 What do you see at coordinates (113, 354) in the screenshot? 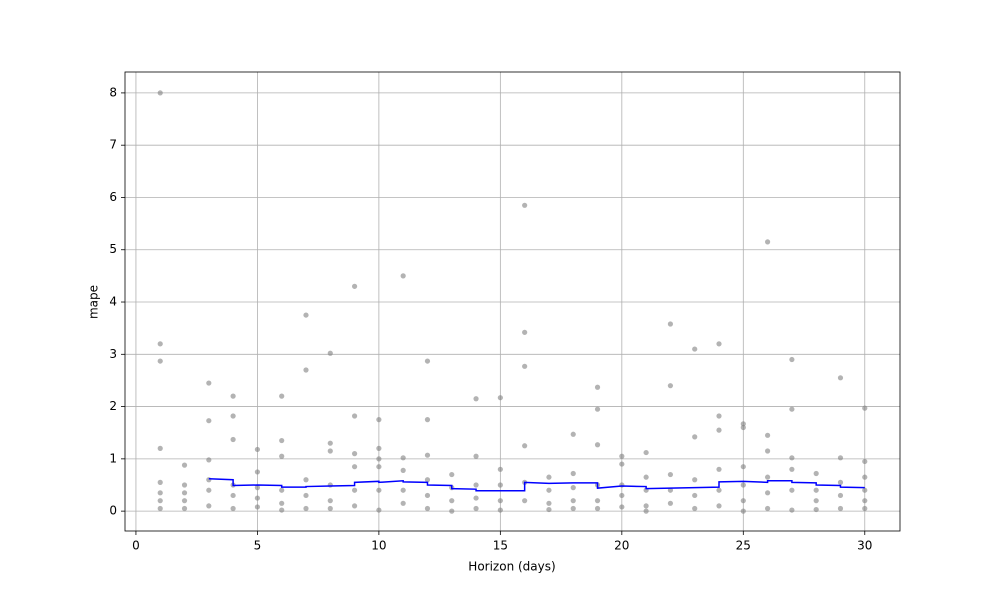
I see `y-tick-label: 3` at bounding box center [113, 354].